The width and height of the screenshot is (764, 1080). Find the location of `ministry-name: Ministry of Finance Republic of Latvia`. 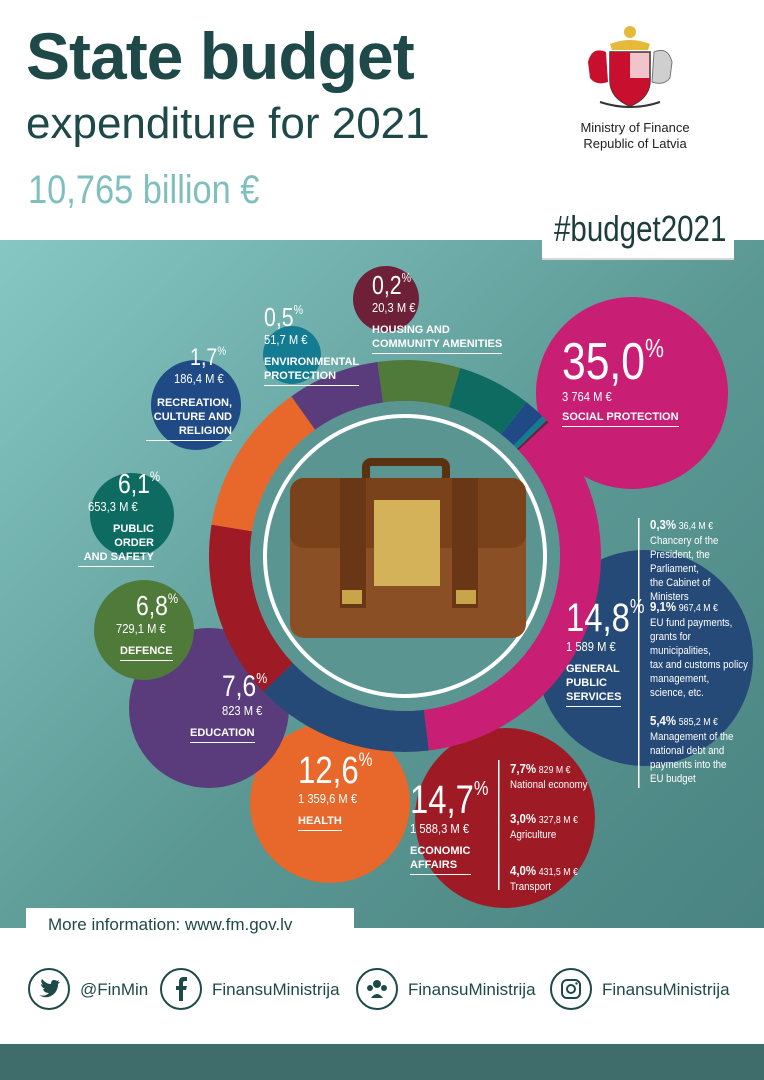

ministry-name: Ministry of Finance Republic of Latvia is located at coordinates (635, 136).